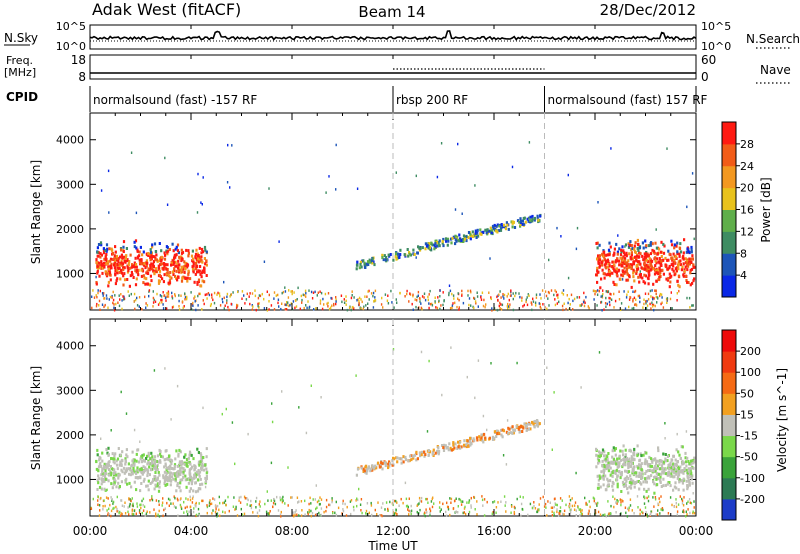  I want to click on y-tick-label: 4000, so click(70, 346).